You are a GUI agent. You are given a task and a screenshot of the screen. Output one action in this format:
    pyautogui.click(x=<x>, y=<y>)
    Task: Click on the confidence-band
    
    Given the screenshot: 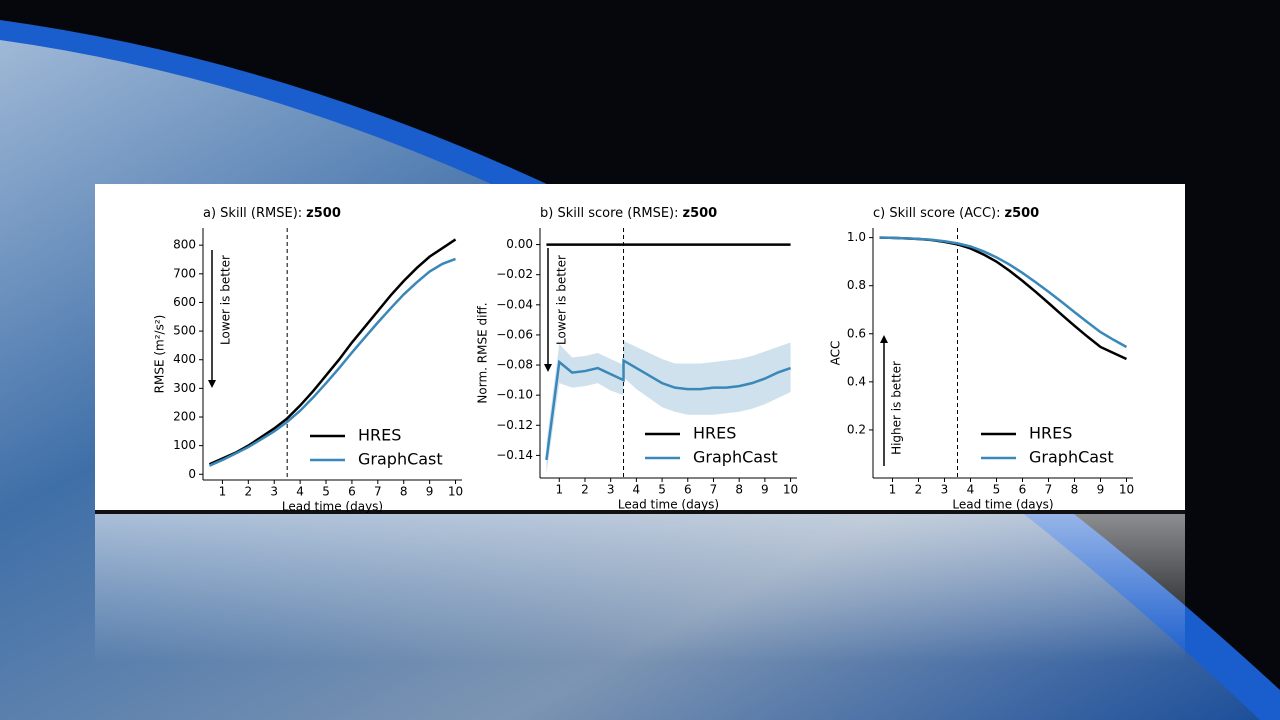 What is the action you would take?
    pyautogui.click(x=668, y=407)
    